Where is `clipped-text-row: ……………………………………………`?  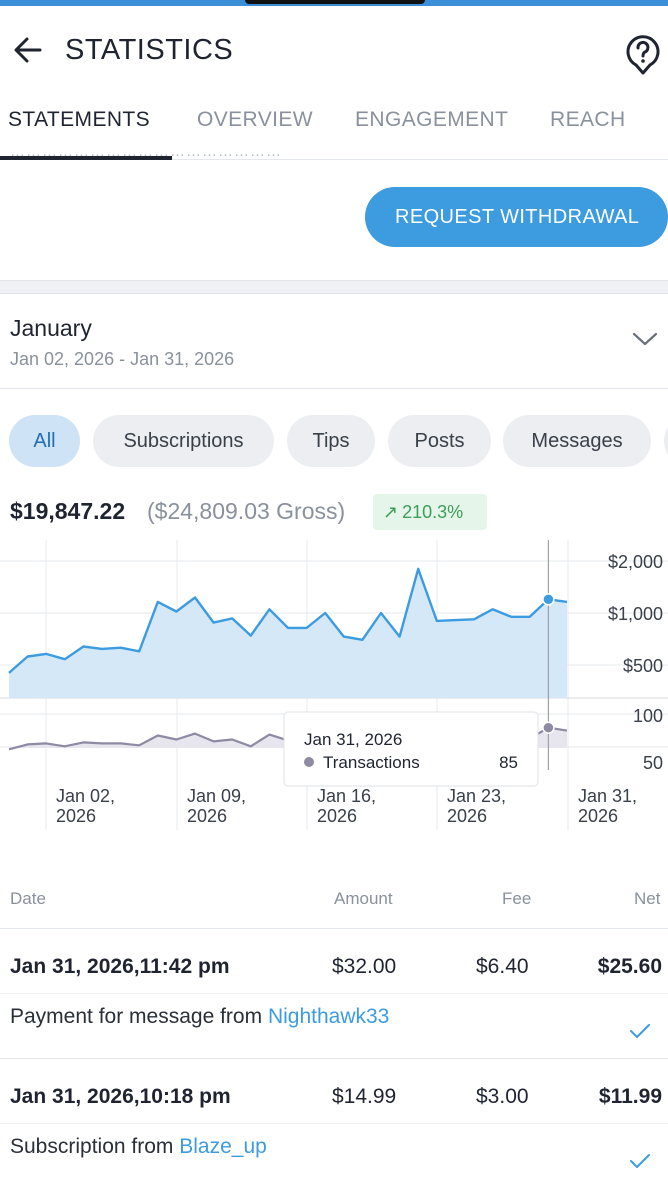
clipped-text-row: …………………………………………… is located at coordinates (165, 157).